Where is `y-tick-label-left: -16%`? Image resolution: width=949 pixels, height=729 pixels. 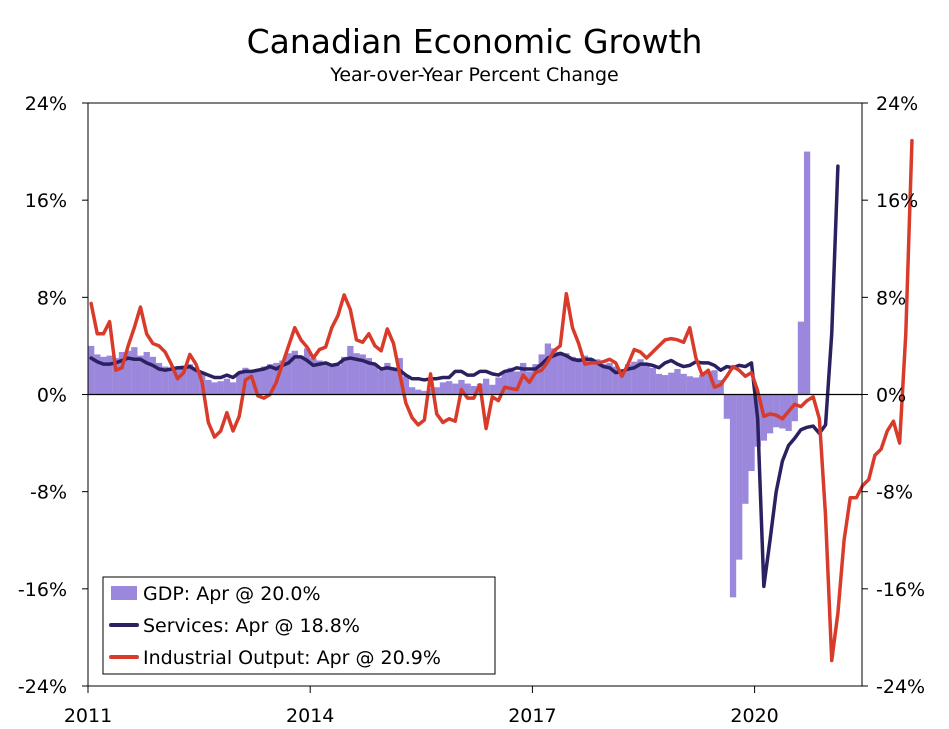
y-tick-label-left: -16% is located at coordinates (42, 590).